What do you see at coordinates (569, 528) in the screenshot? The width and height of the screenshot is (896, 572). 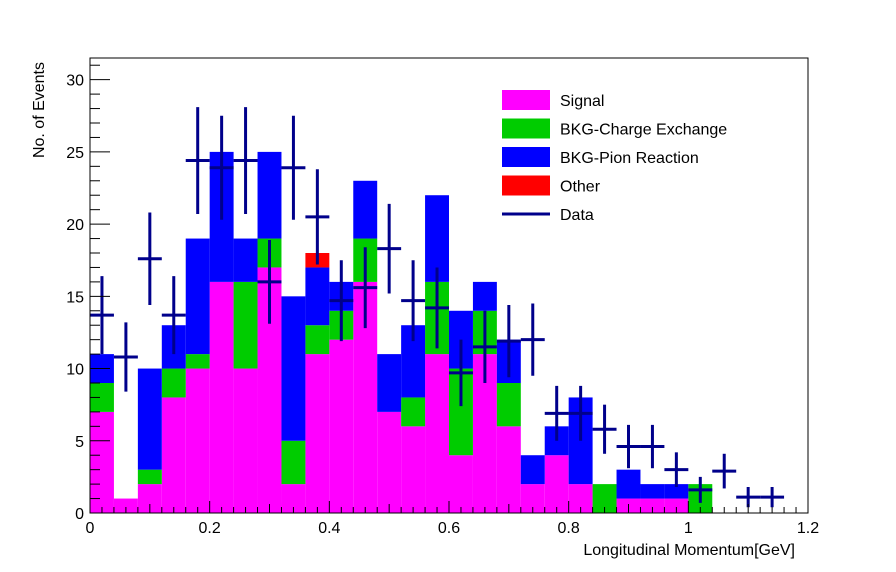 I see `x-tick-label-4: 0.8` at bounding box center [569, 528].